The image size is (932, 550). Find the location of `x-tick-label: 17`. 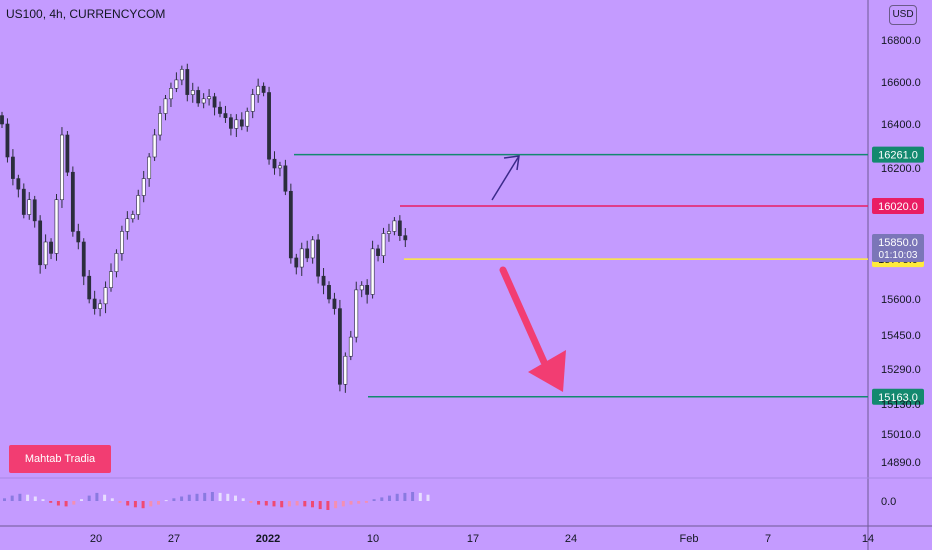

x-tick-label: 17 is located at coordinates (473, 539).